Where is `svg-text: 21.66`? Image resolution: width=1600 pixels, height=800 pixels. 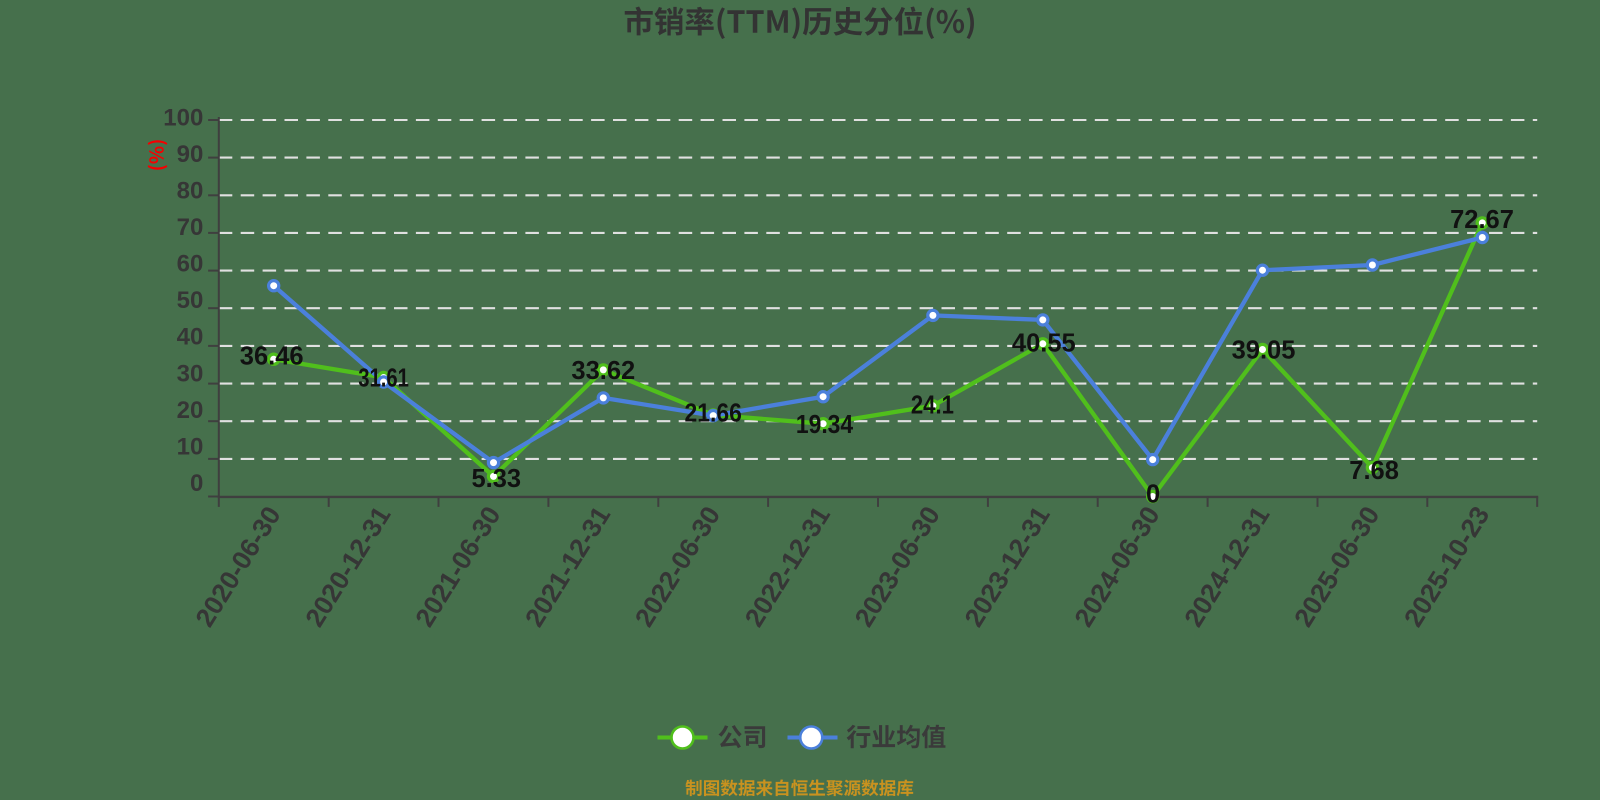
svg-text: 21.66 is located at coordinates (713, 413).